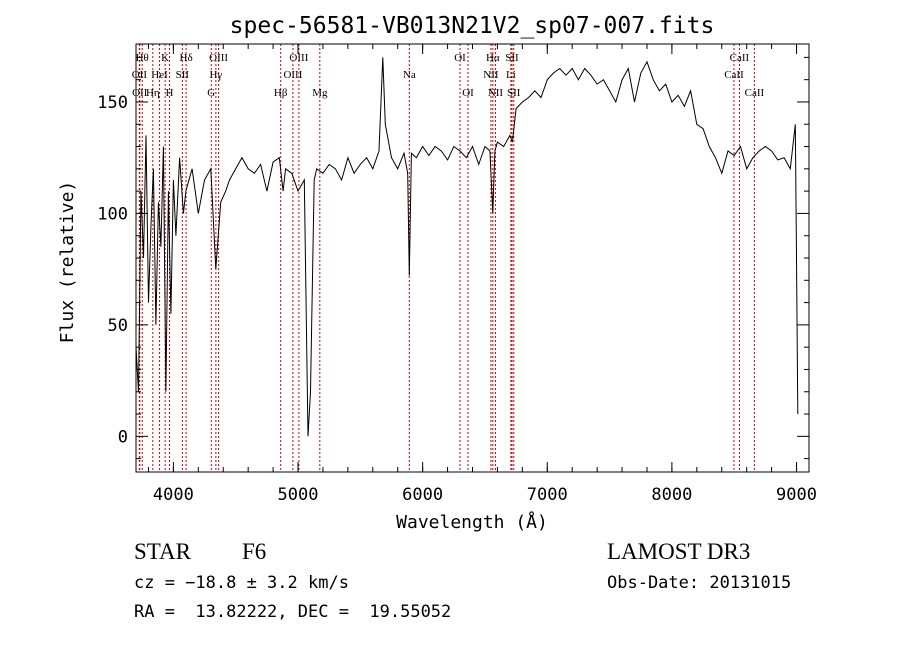  Describe the element at coordinates (671, 495) in the screenshot. I see `x-tick-label: 8000` at that location.